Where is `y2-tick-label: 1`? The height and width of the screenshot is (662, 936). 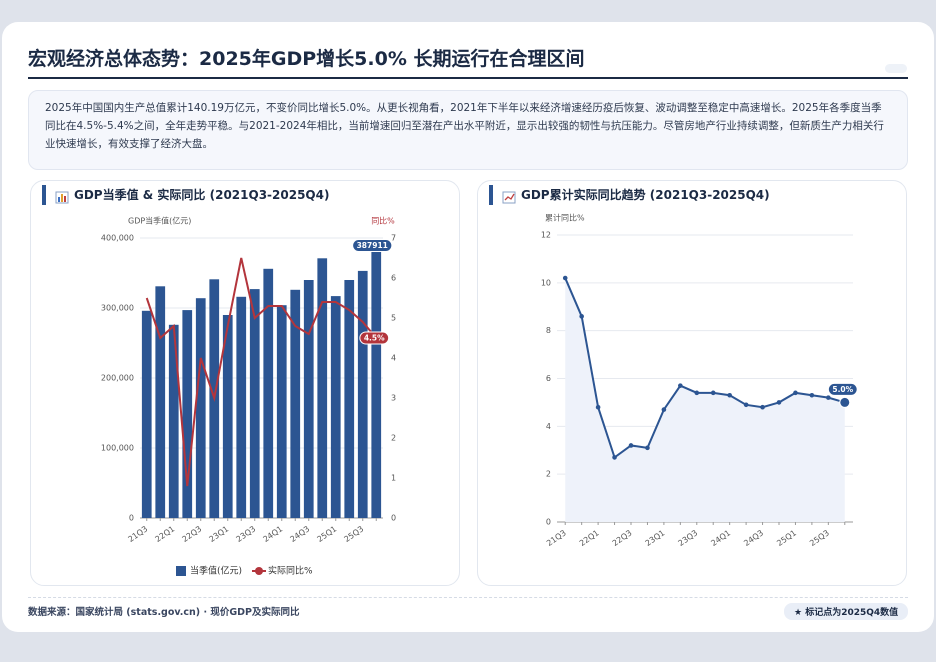 y2-tick-label: 1 is located at coordinates (393, 478).